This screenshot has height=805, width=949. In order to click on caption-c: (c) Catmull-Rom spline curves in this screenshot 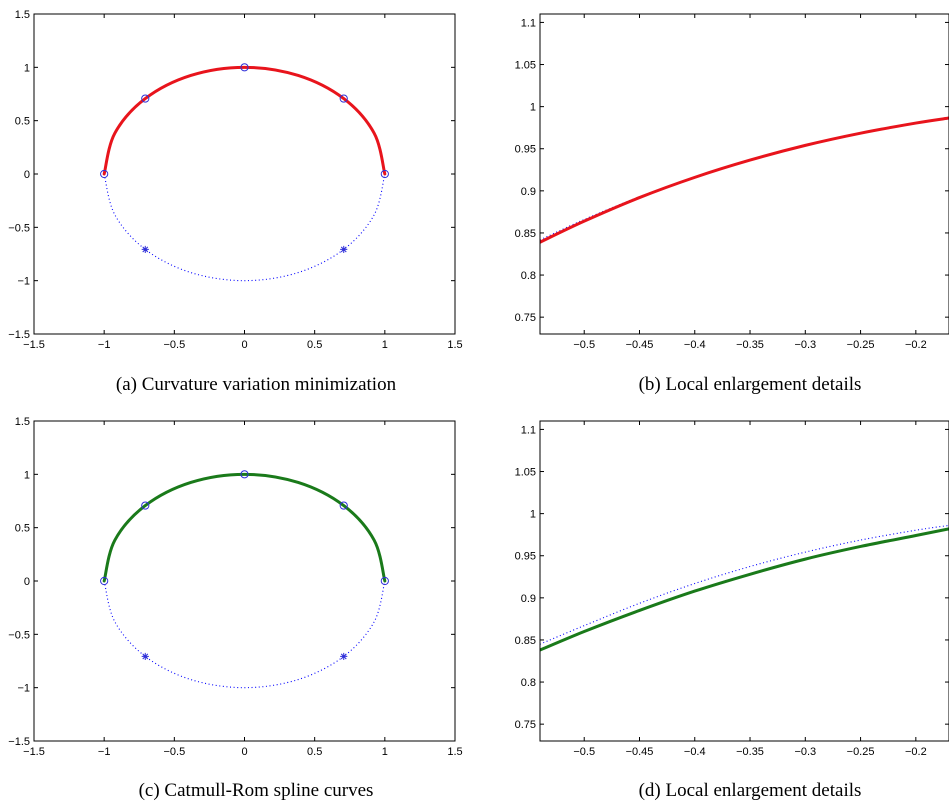, I will do `click(256, 790)`.